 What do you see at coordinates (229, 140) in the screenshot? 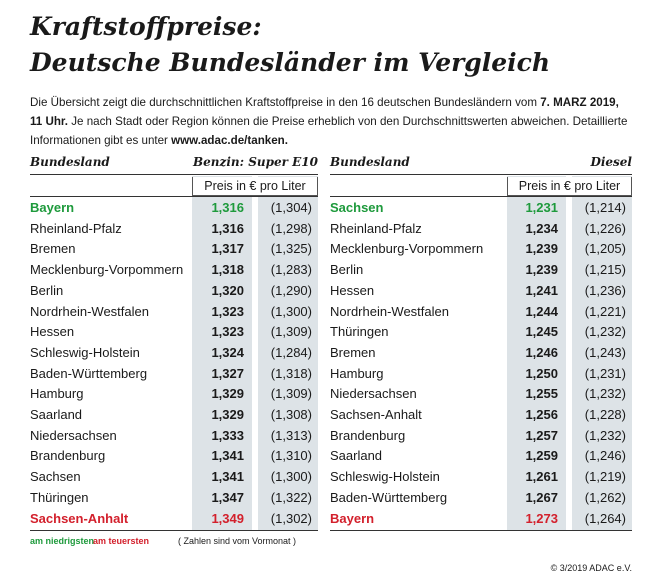
I see `intro-text: www.adac.de/tanken.` at bounding box center [229, 140].